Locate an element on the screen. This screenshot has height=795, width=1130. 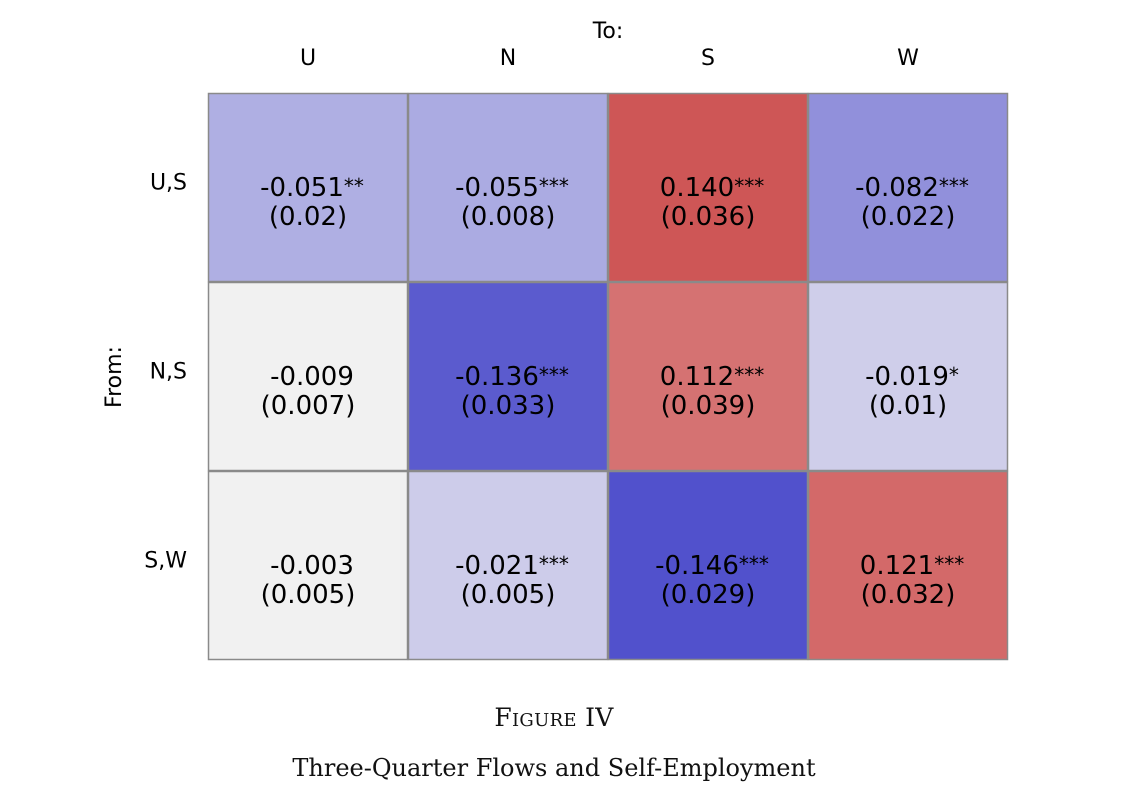
cell-value: -0.082*** is located at coordinates (912, 188).